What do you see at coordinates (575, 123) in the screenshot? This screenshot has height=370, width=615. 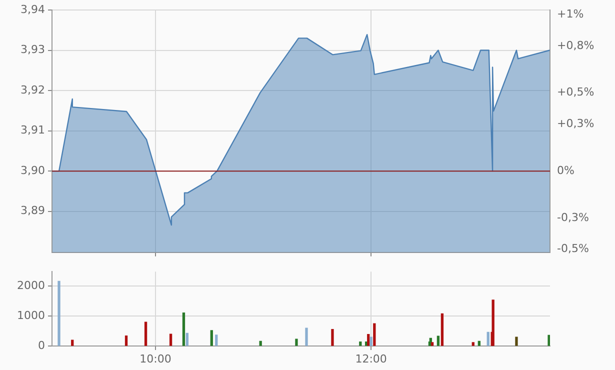 I see `y2-tick-label: +0,3%` at bounding box center [575, 123].